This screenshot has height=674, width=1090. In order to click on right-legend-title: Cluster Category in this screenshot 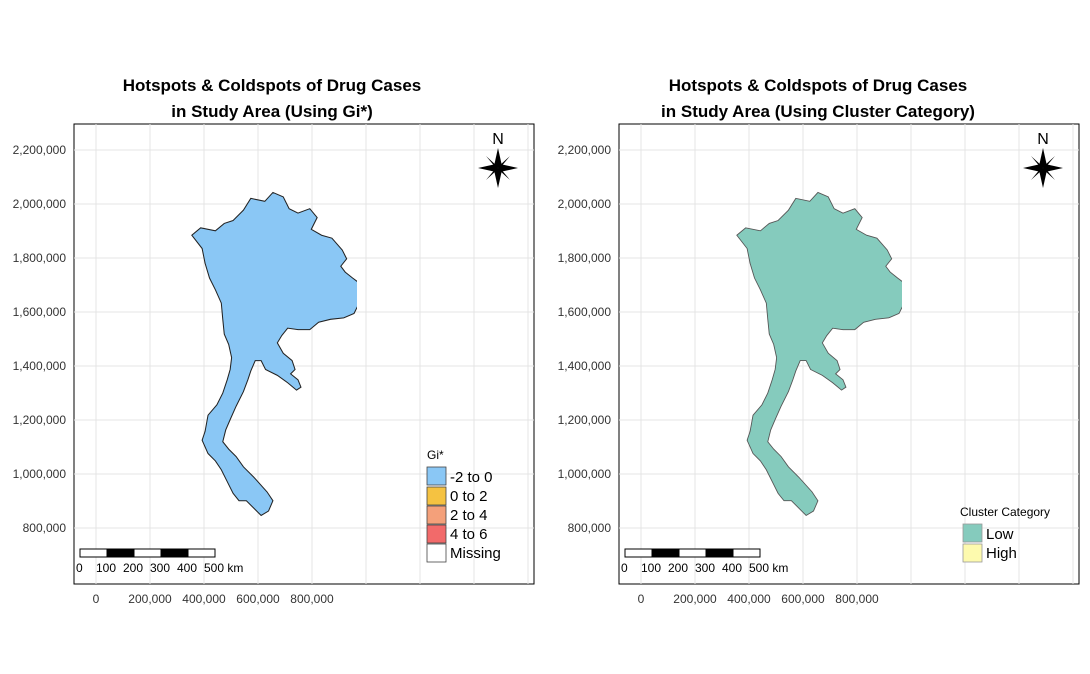, I will do `click(1005, 512)`.